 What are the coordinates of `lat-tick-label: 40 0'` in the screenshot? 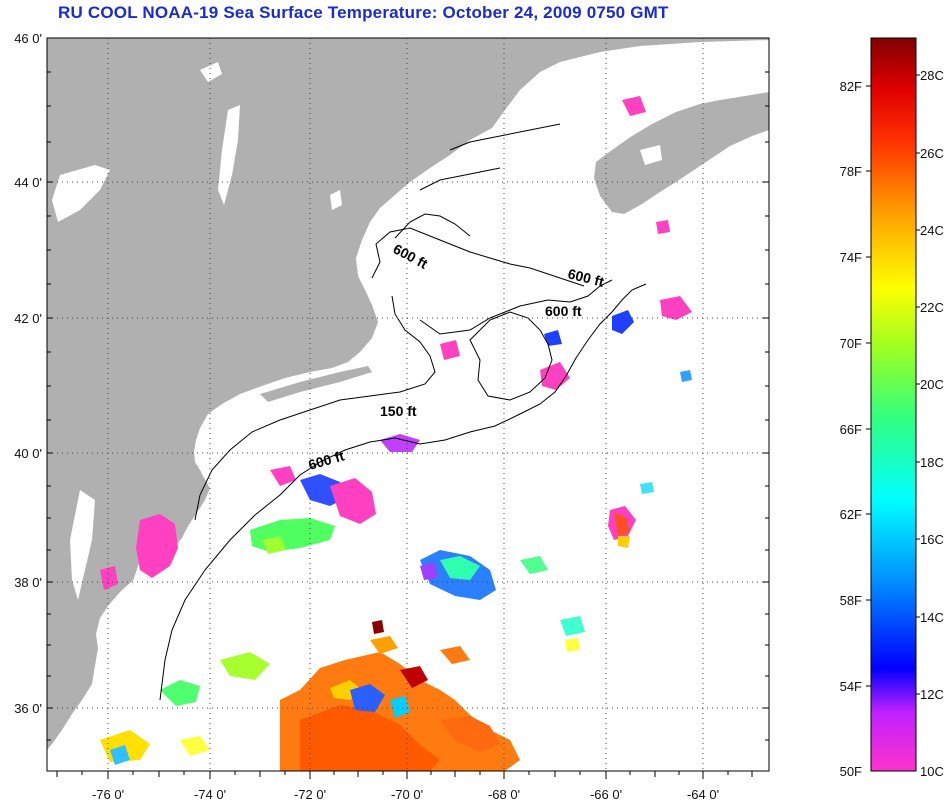 It's located at (28, 453).